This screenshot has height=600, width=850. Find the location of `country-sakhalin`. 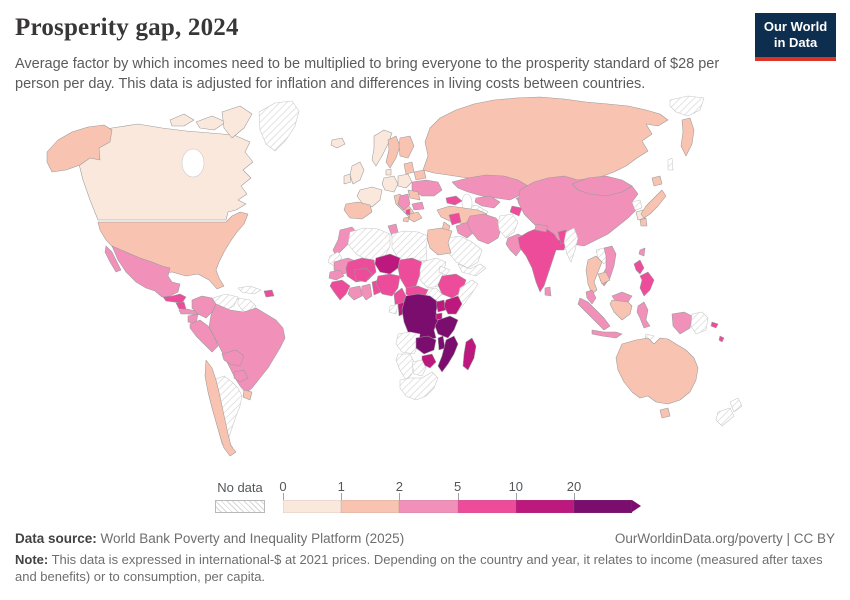

country-sakhalin is located at coordinates (670, 164).